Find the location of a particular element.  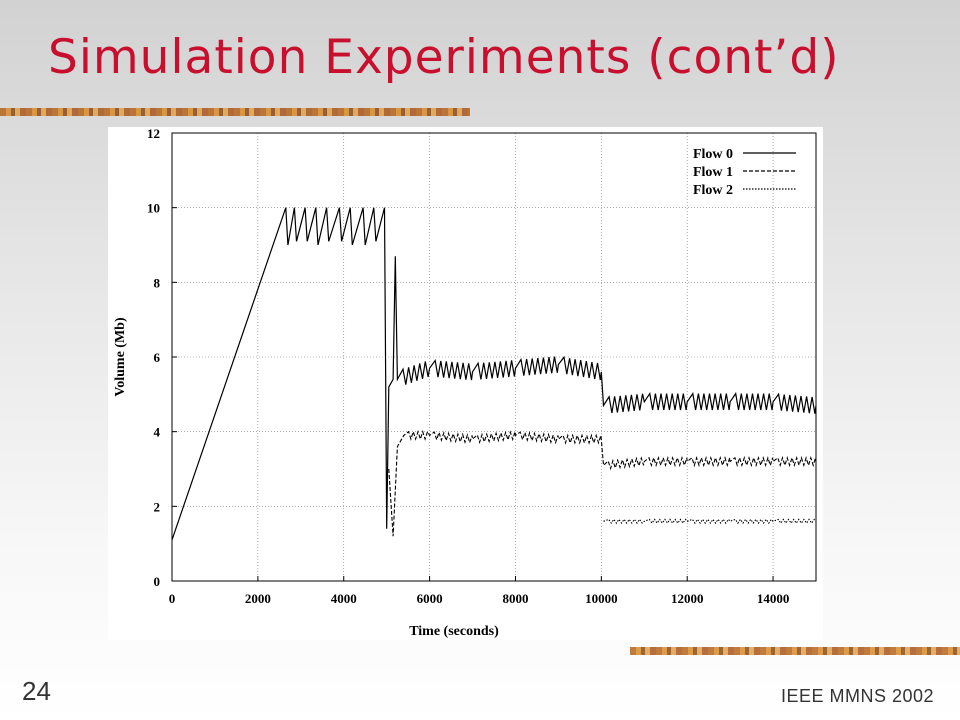

x-tick-label: 8000 is located at coordinates (515, 598).